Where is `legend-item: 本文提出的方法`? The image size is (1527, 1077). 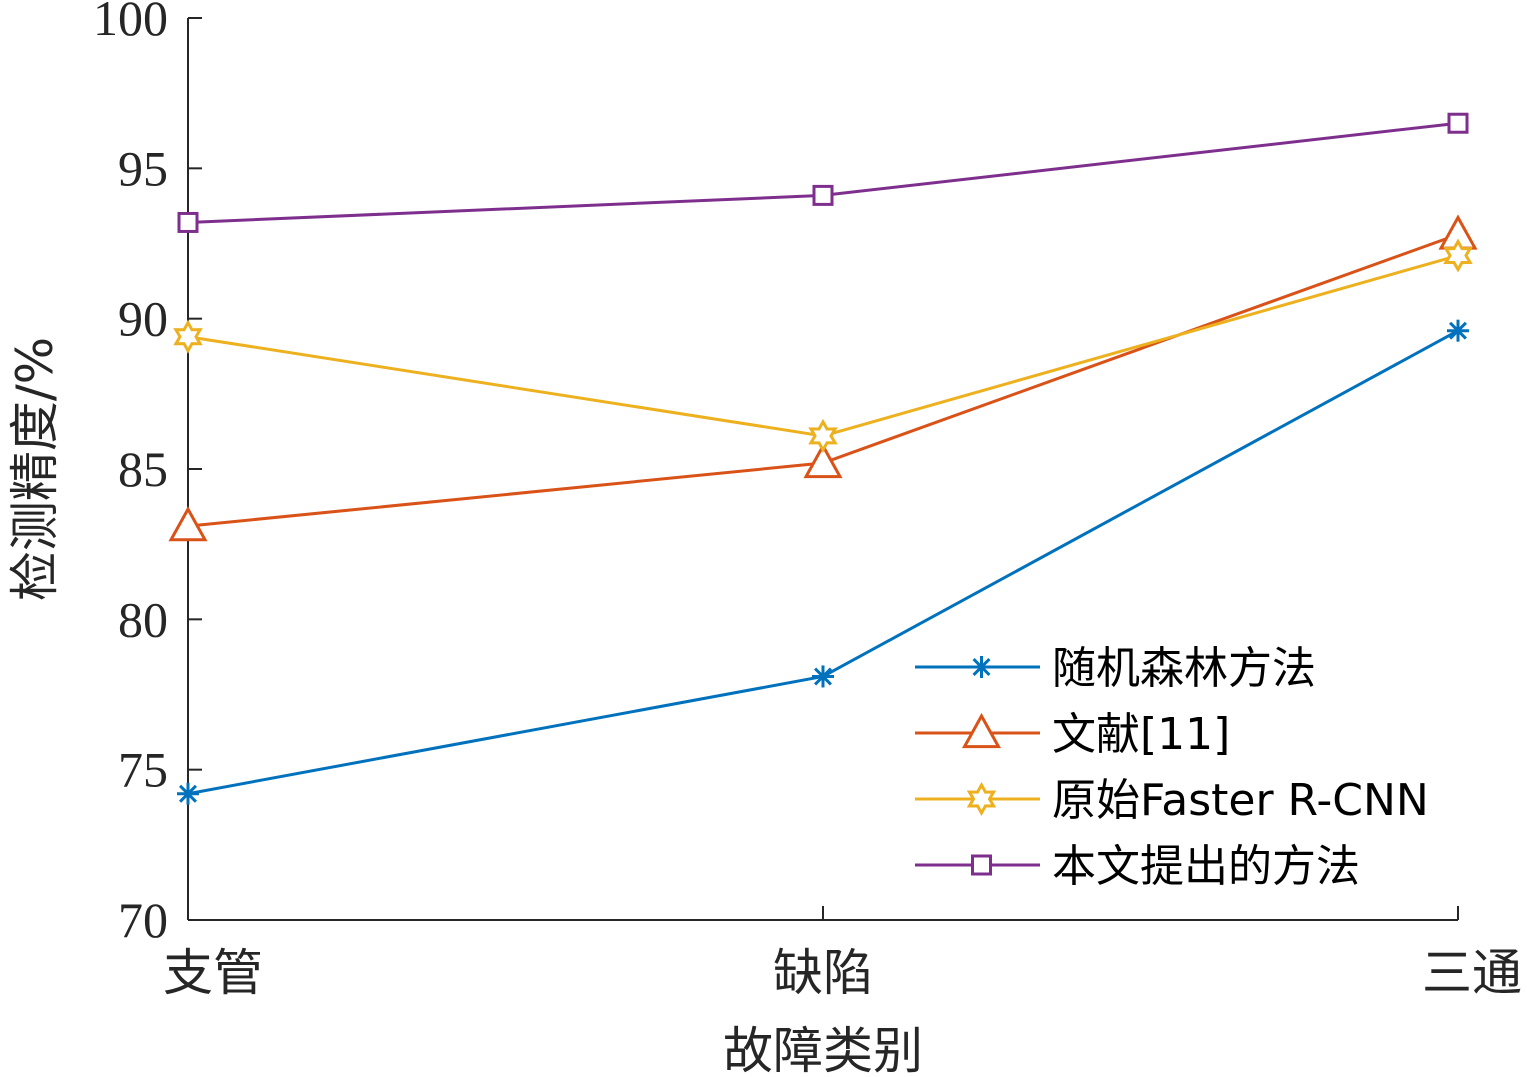 legend-item: 本文提出的方法 is located at coordinates (1137, 866).